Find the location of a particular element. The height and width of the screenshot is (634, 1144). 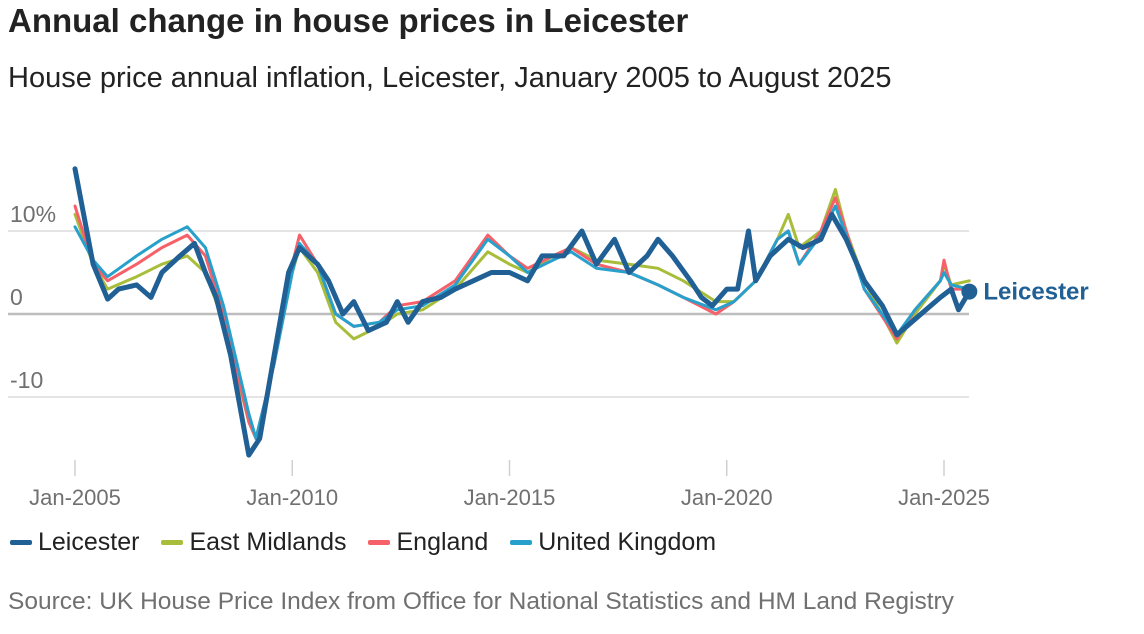

legend-item-england: England is located at coordinates (428, 542).